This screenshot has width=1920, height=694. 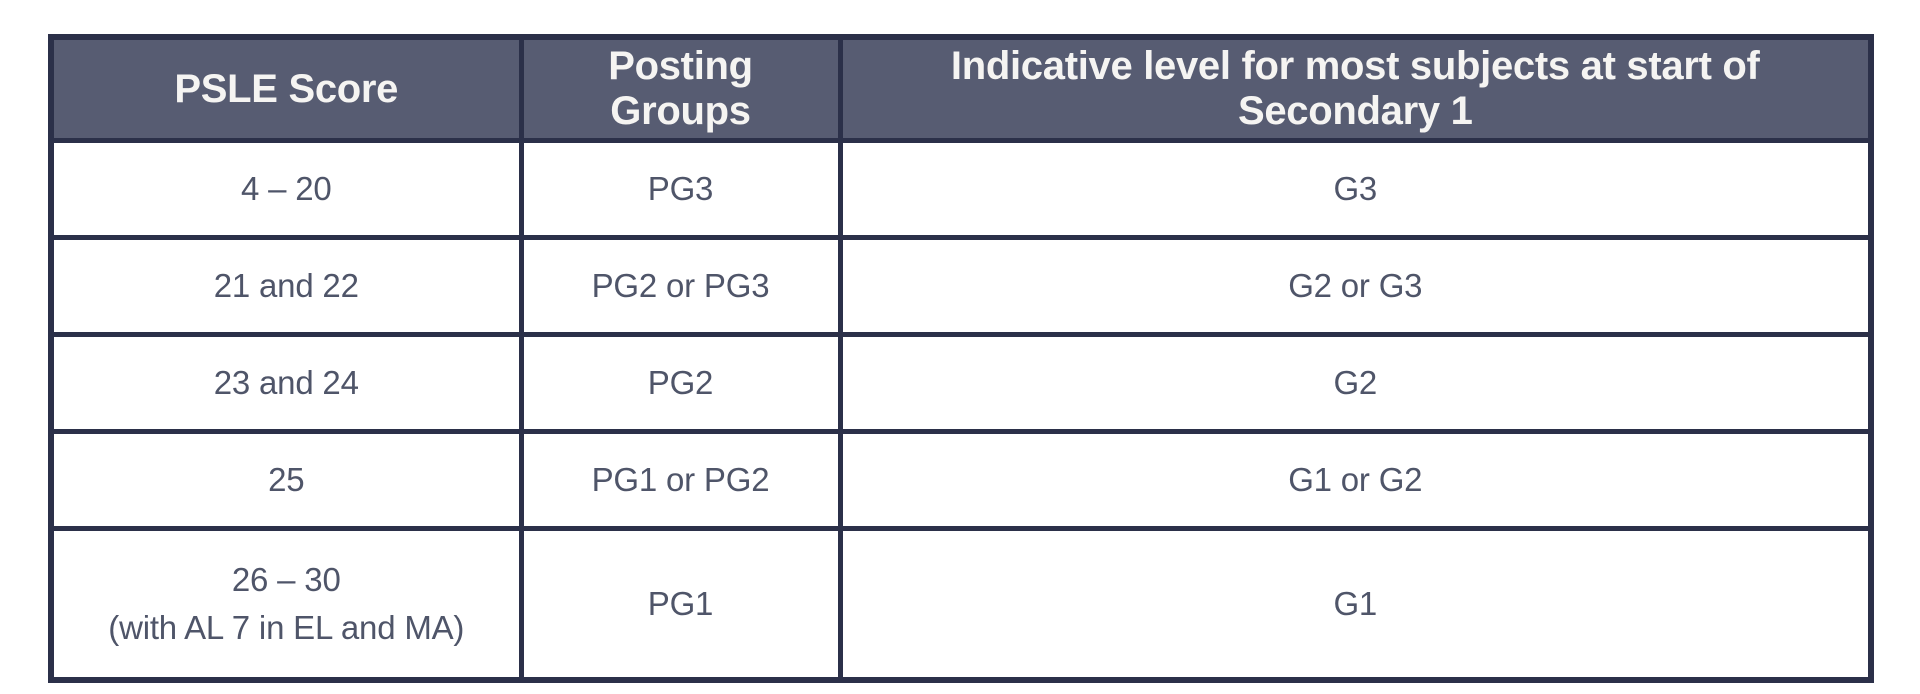 I want to click on cell-posting-group: PG2 or PG3, so click(x=680, y=286).